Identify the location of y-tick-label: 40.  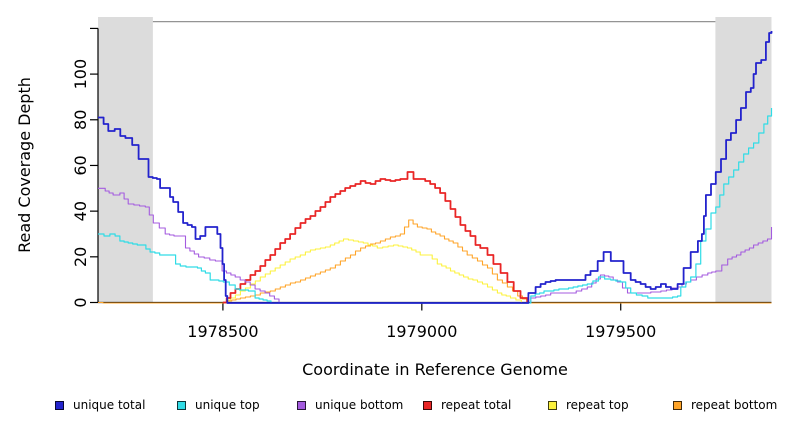
(80, 211).